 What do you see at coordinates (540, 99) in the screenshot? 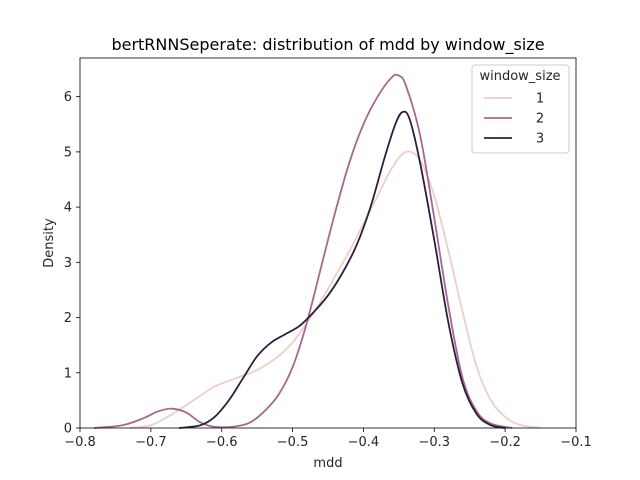
I see `legend-label-1: 1` at bounding box center [540, 99].